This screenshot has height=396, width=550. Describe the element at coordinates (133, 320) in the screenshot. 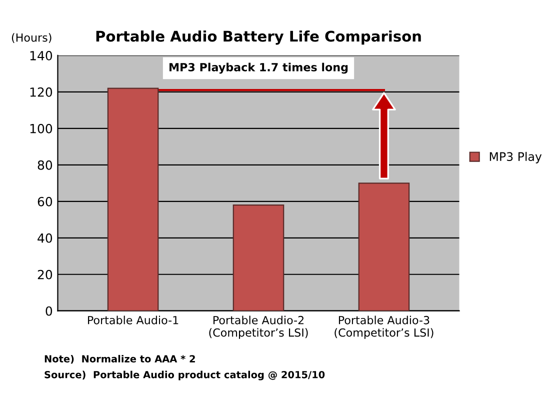

I see `x-tick-label: Portable Audio-1` at that location.